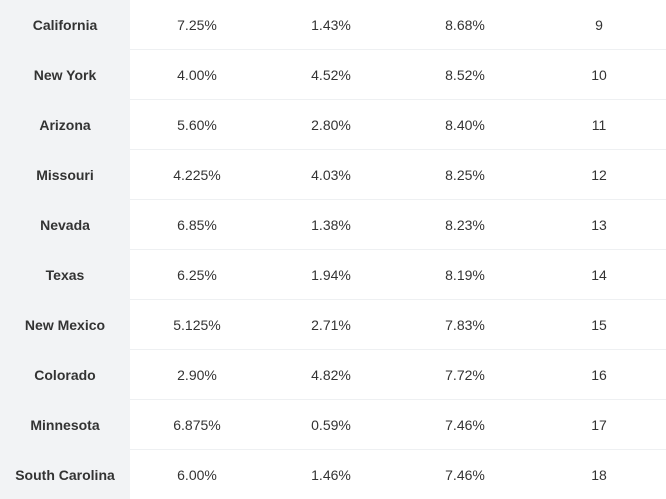 This screenshot has width=666, height=499. What do you see at coordinates (599, 125) in the screenshot?
I see `rank-cell: 11` at bounding box center [599, 125].